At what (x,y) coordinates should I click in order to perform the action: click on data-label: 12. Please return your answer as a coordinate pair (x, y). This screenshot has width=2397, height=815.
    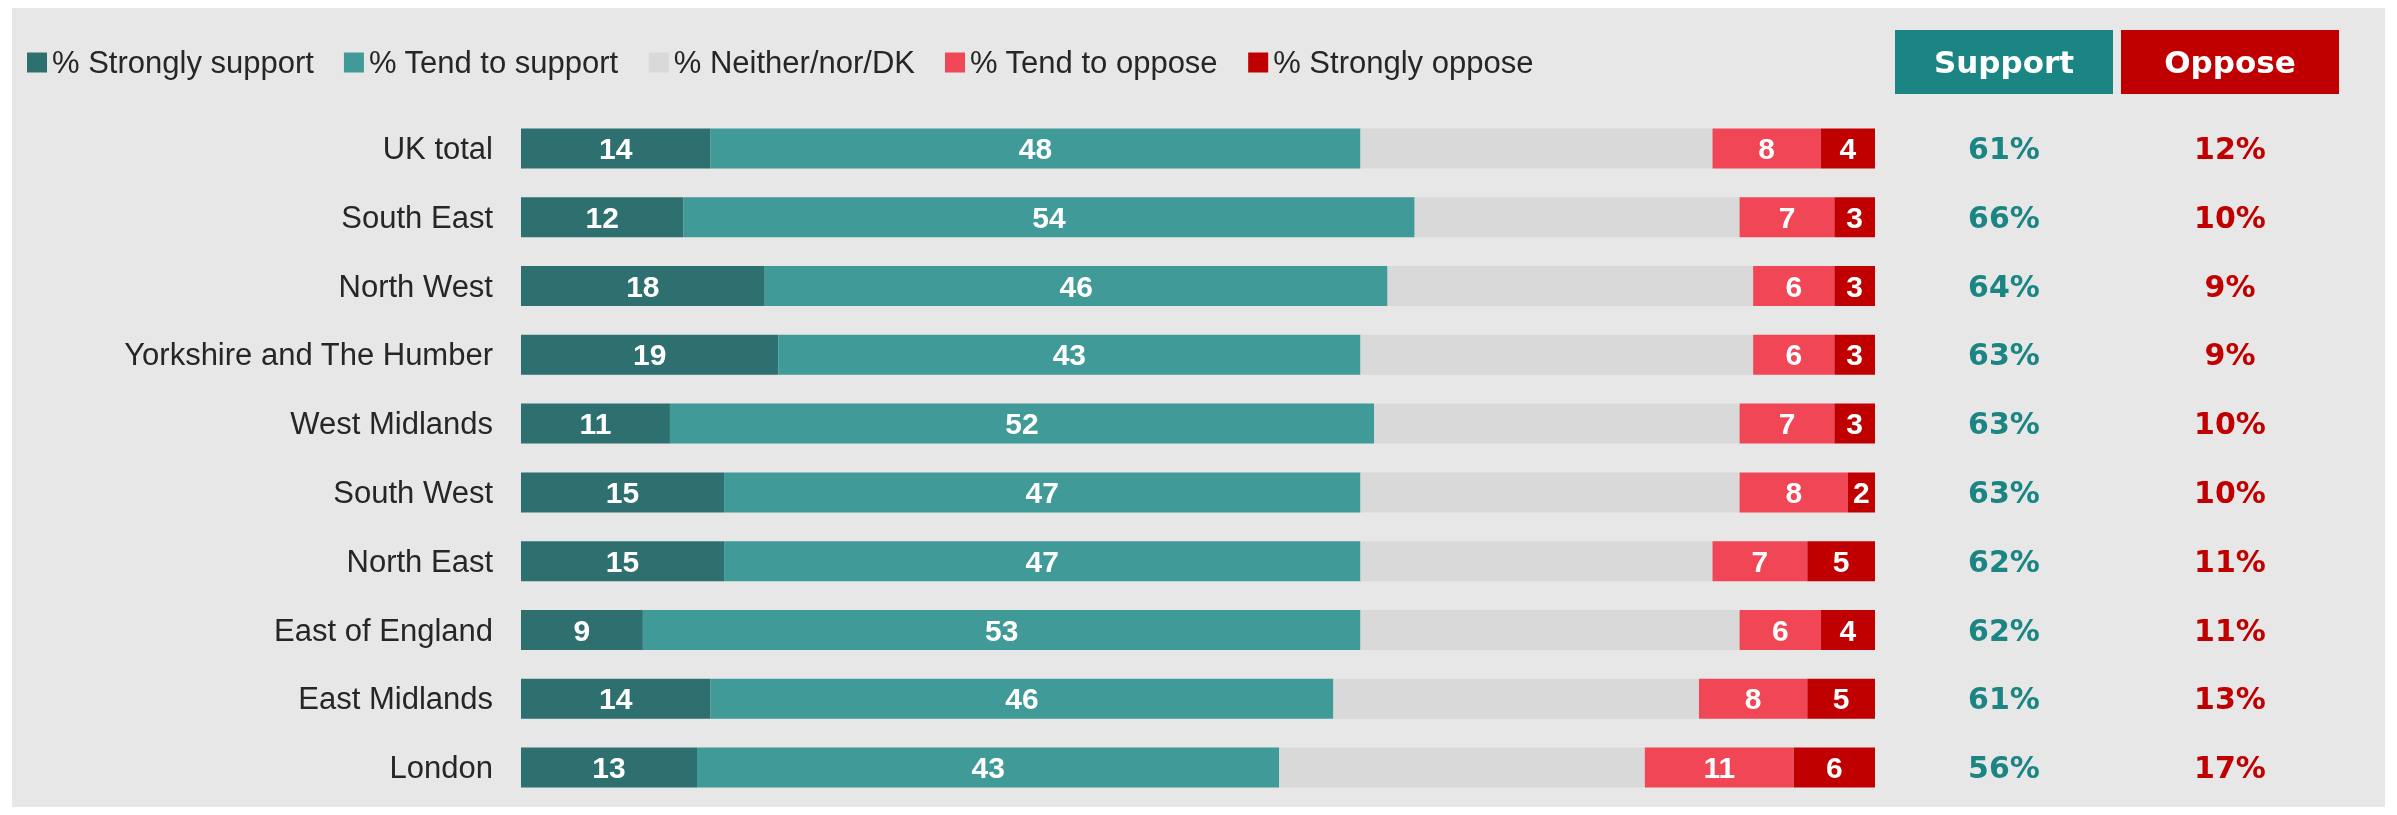
    Looking at the image, I should click on (602, 217).